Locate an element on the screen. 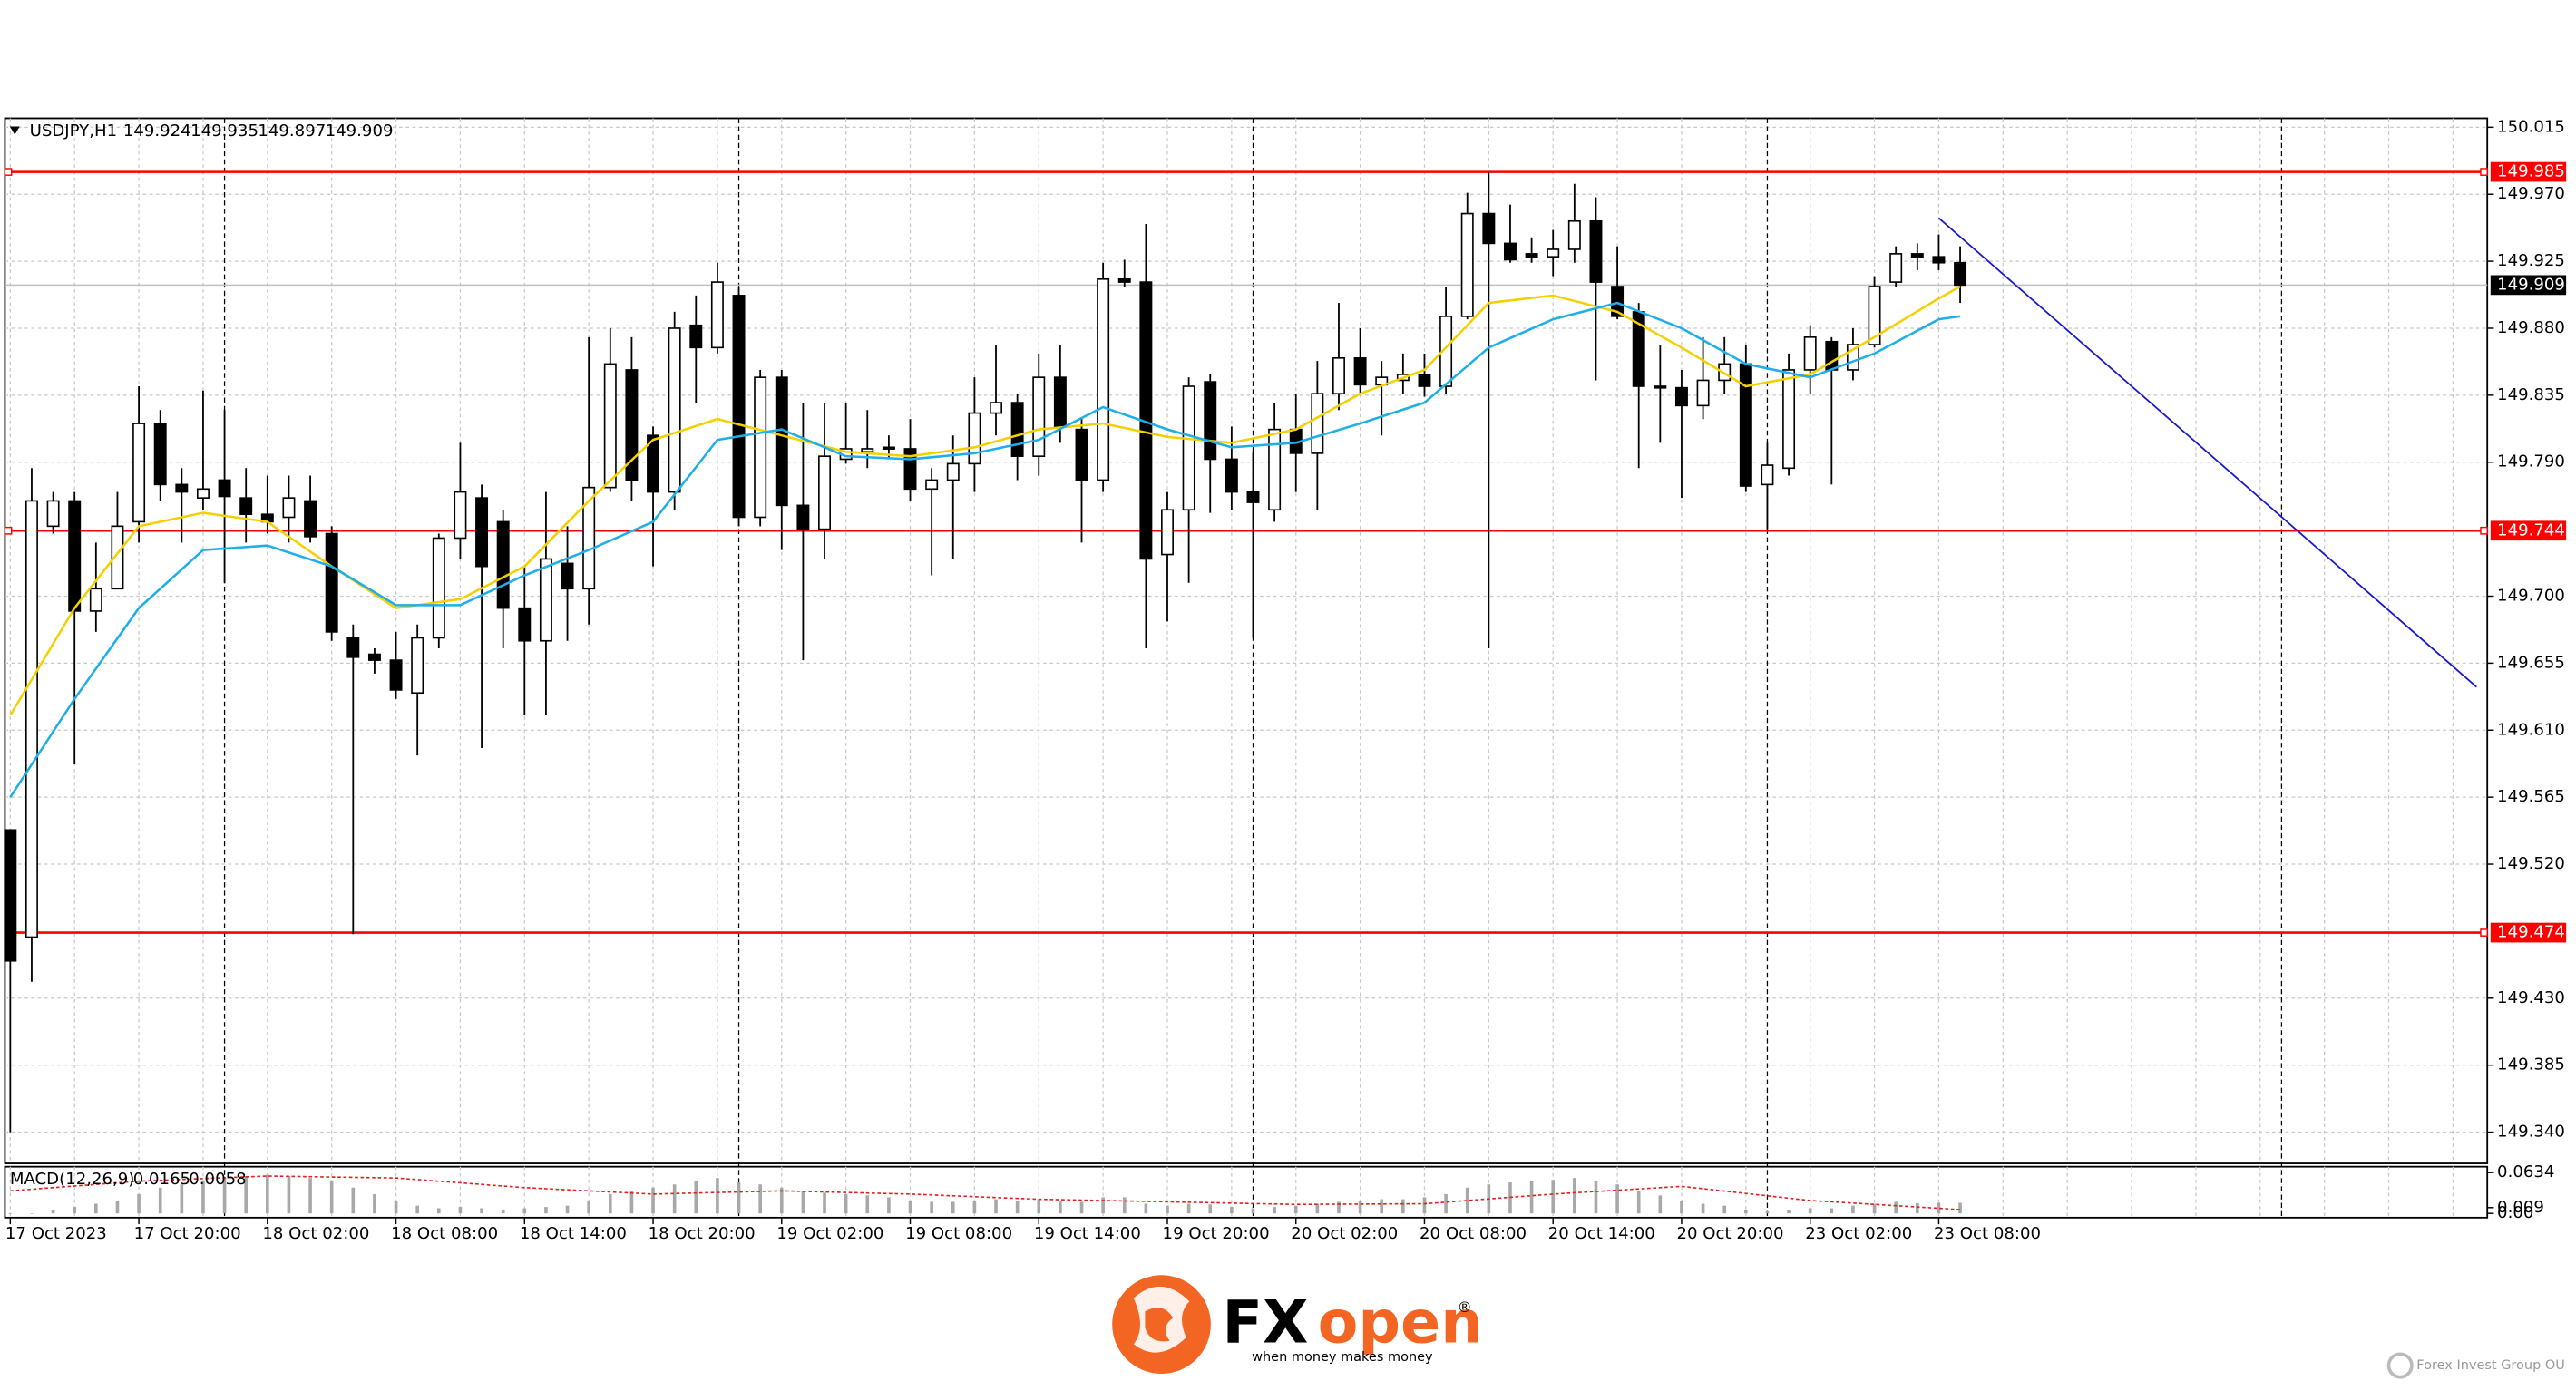  x-tick-label: 19 Oct 14:00 is located at coordinates (1087, 1233).